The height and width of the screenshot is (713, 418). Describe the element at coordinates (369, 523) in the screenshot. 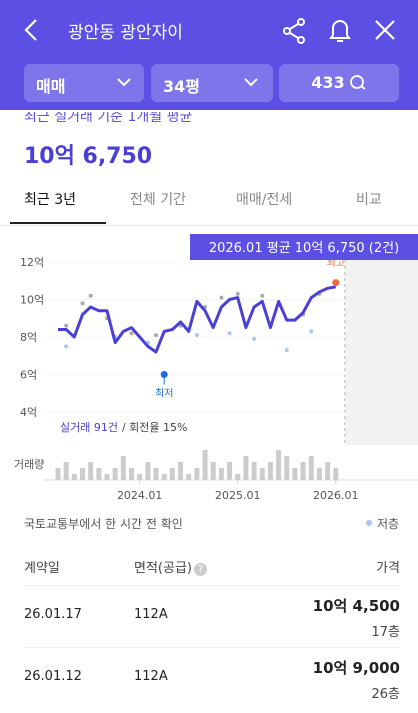

I see `legend-swatch` at that location.